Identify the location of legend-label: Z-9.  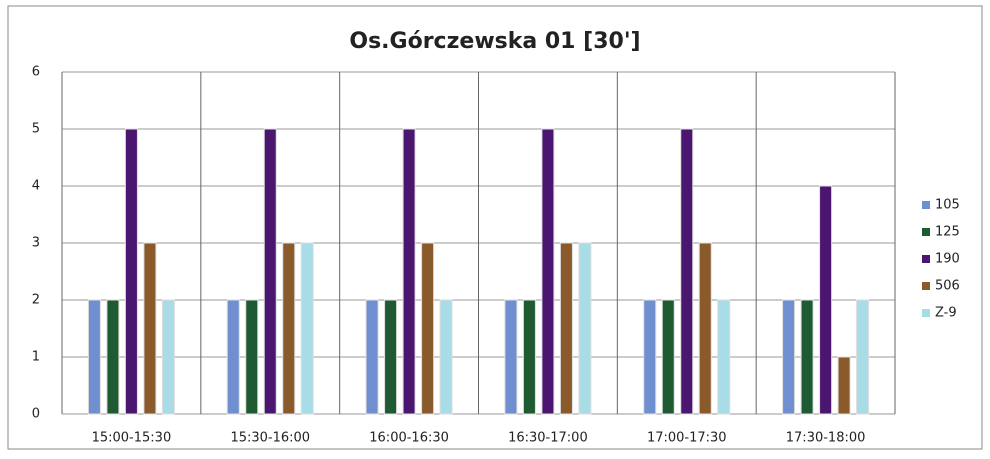
(946, 313).